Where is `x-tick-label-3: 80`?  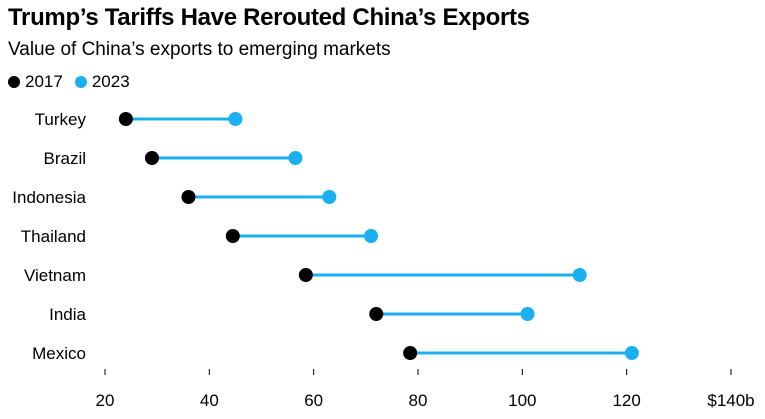 x-tick-label-3: 80 is located at coordinates (418, 400).